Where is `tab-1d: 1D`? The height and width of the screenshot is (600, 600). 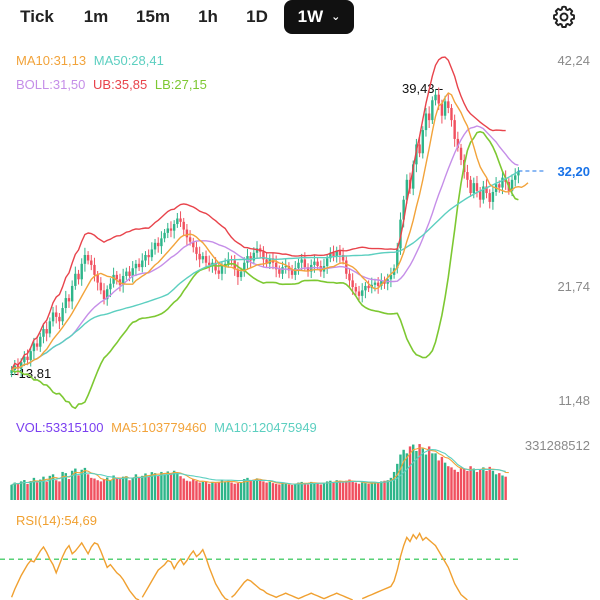 tab-1d: 1D is located at coordinates (257, 16).